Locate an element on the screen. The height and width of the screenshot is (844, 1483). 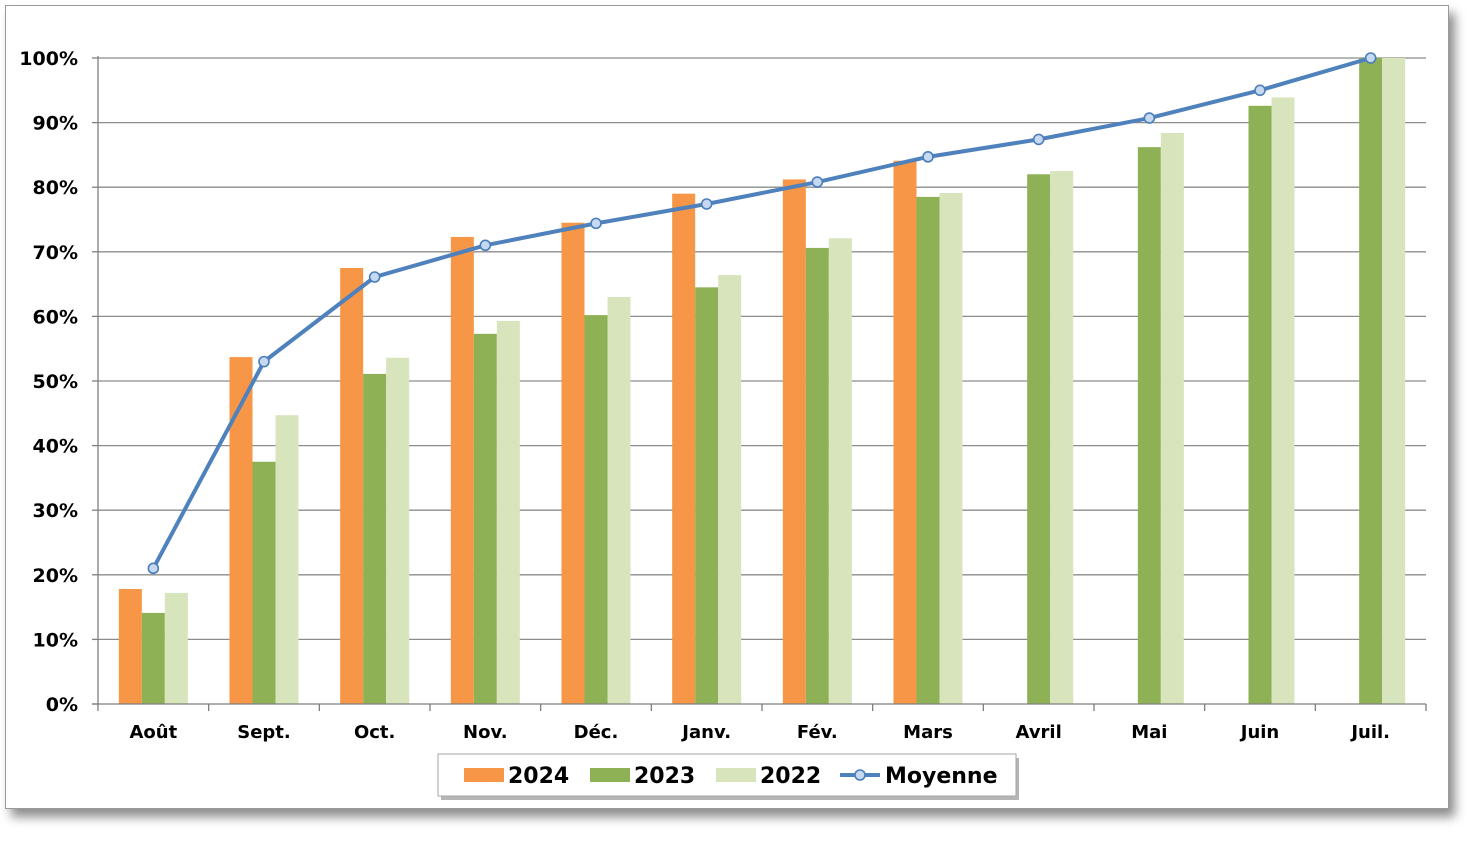
point-Moyenne-Fév. is located at coordinates (817, 182).